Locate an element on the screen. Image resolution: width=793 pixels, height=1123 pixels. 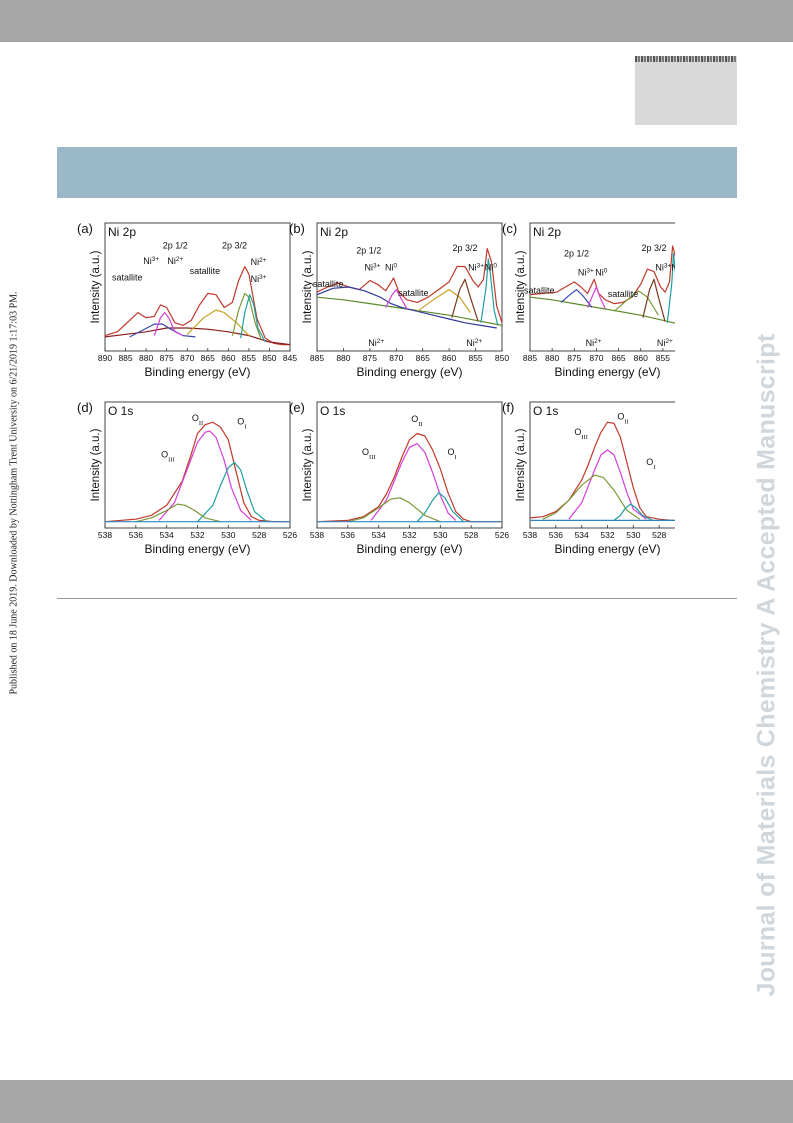
panel-letter: (c) is located at coordinates (509, 228).